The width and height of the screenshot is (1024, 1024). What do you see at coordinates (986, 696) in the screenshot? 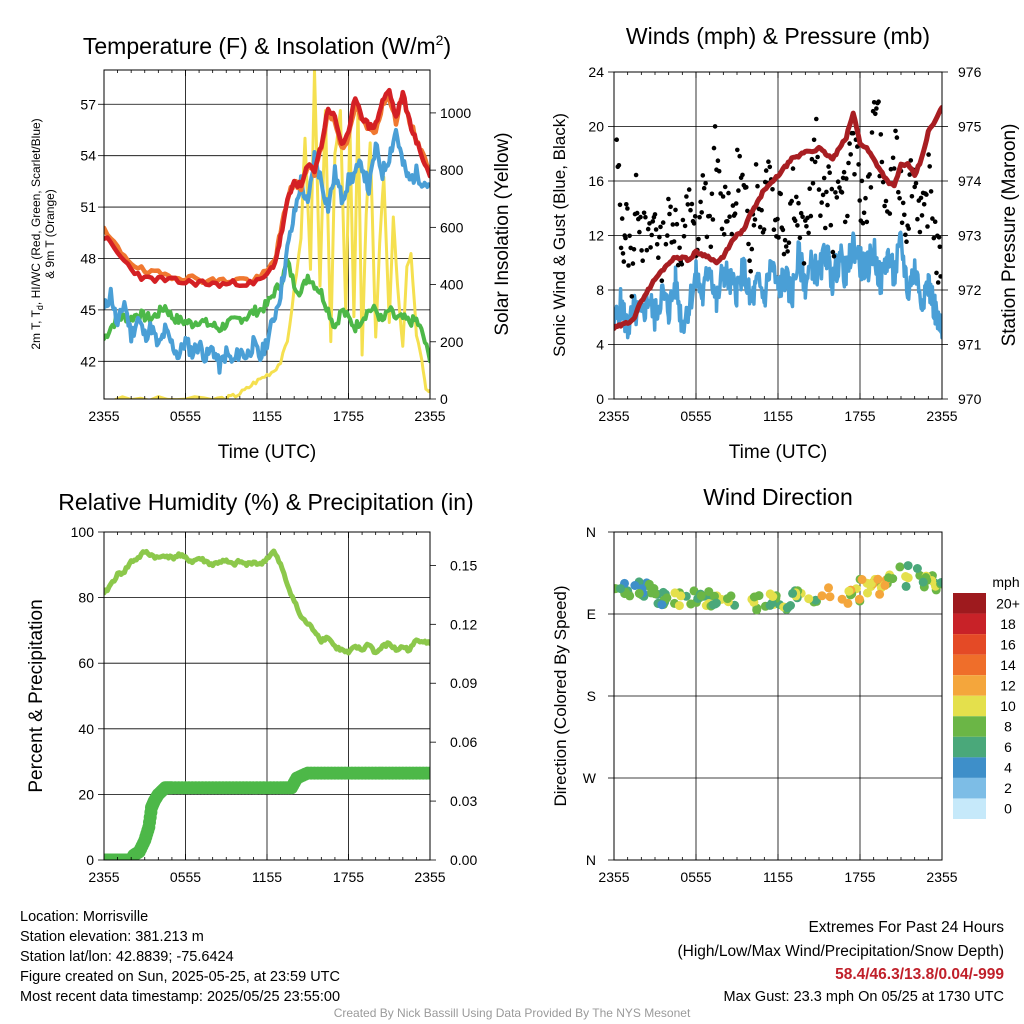
I see `speed-legend: mph 20+ 18 16 14 12 10 8 6 4 2 0` at bounding box center [986, 696].